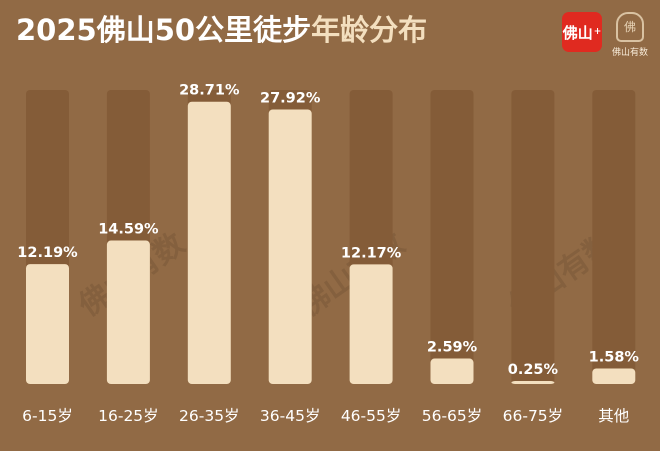 The width and height of the screenshot is (660, 451). Describe the element at coordinates (128, 230) in the screenshot. I see `value-label: 14.59%` at that location.